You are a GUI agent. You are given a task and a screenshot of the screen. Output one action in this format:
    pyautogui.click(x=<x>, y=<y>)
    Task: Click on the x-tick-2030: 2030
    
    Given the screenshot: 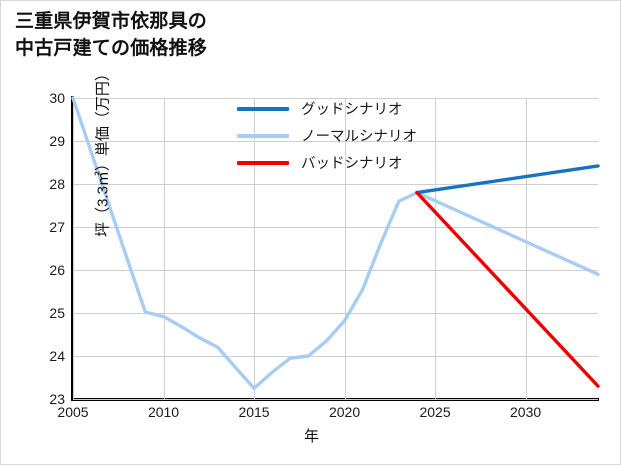 What is the action you would take?
    pyautogui.click(x=526, y=412)
    